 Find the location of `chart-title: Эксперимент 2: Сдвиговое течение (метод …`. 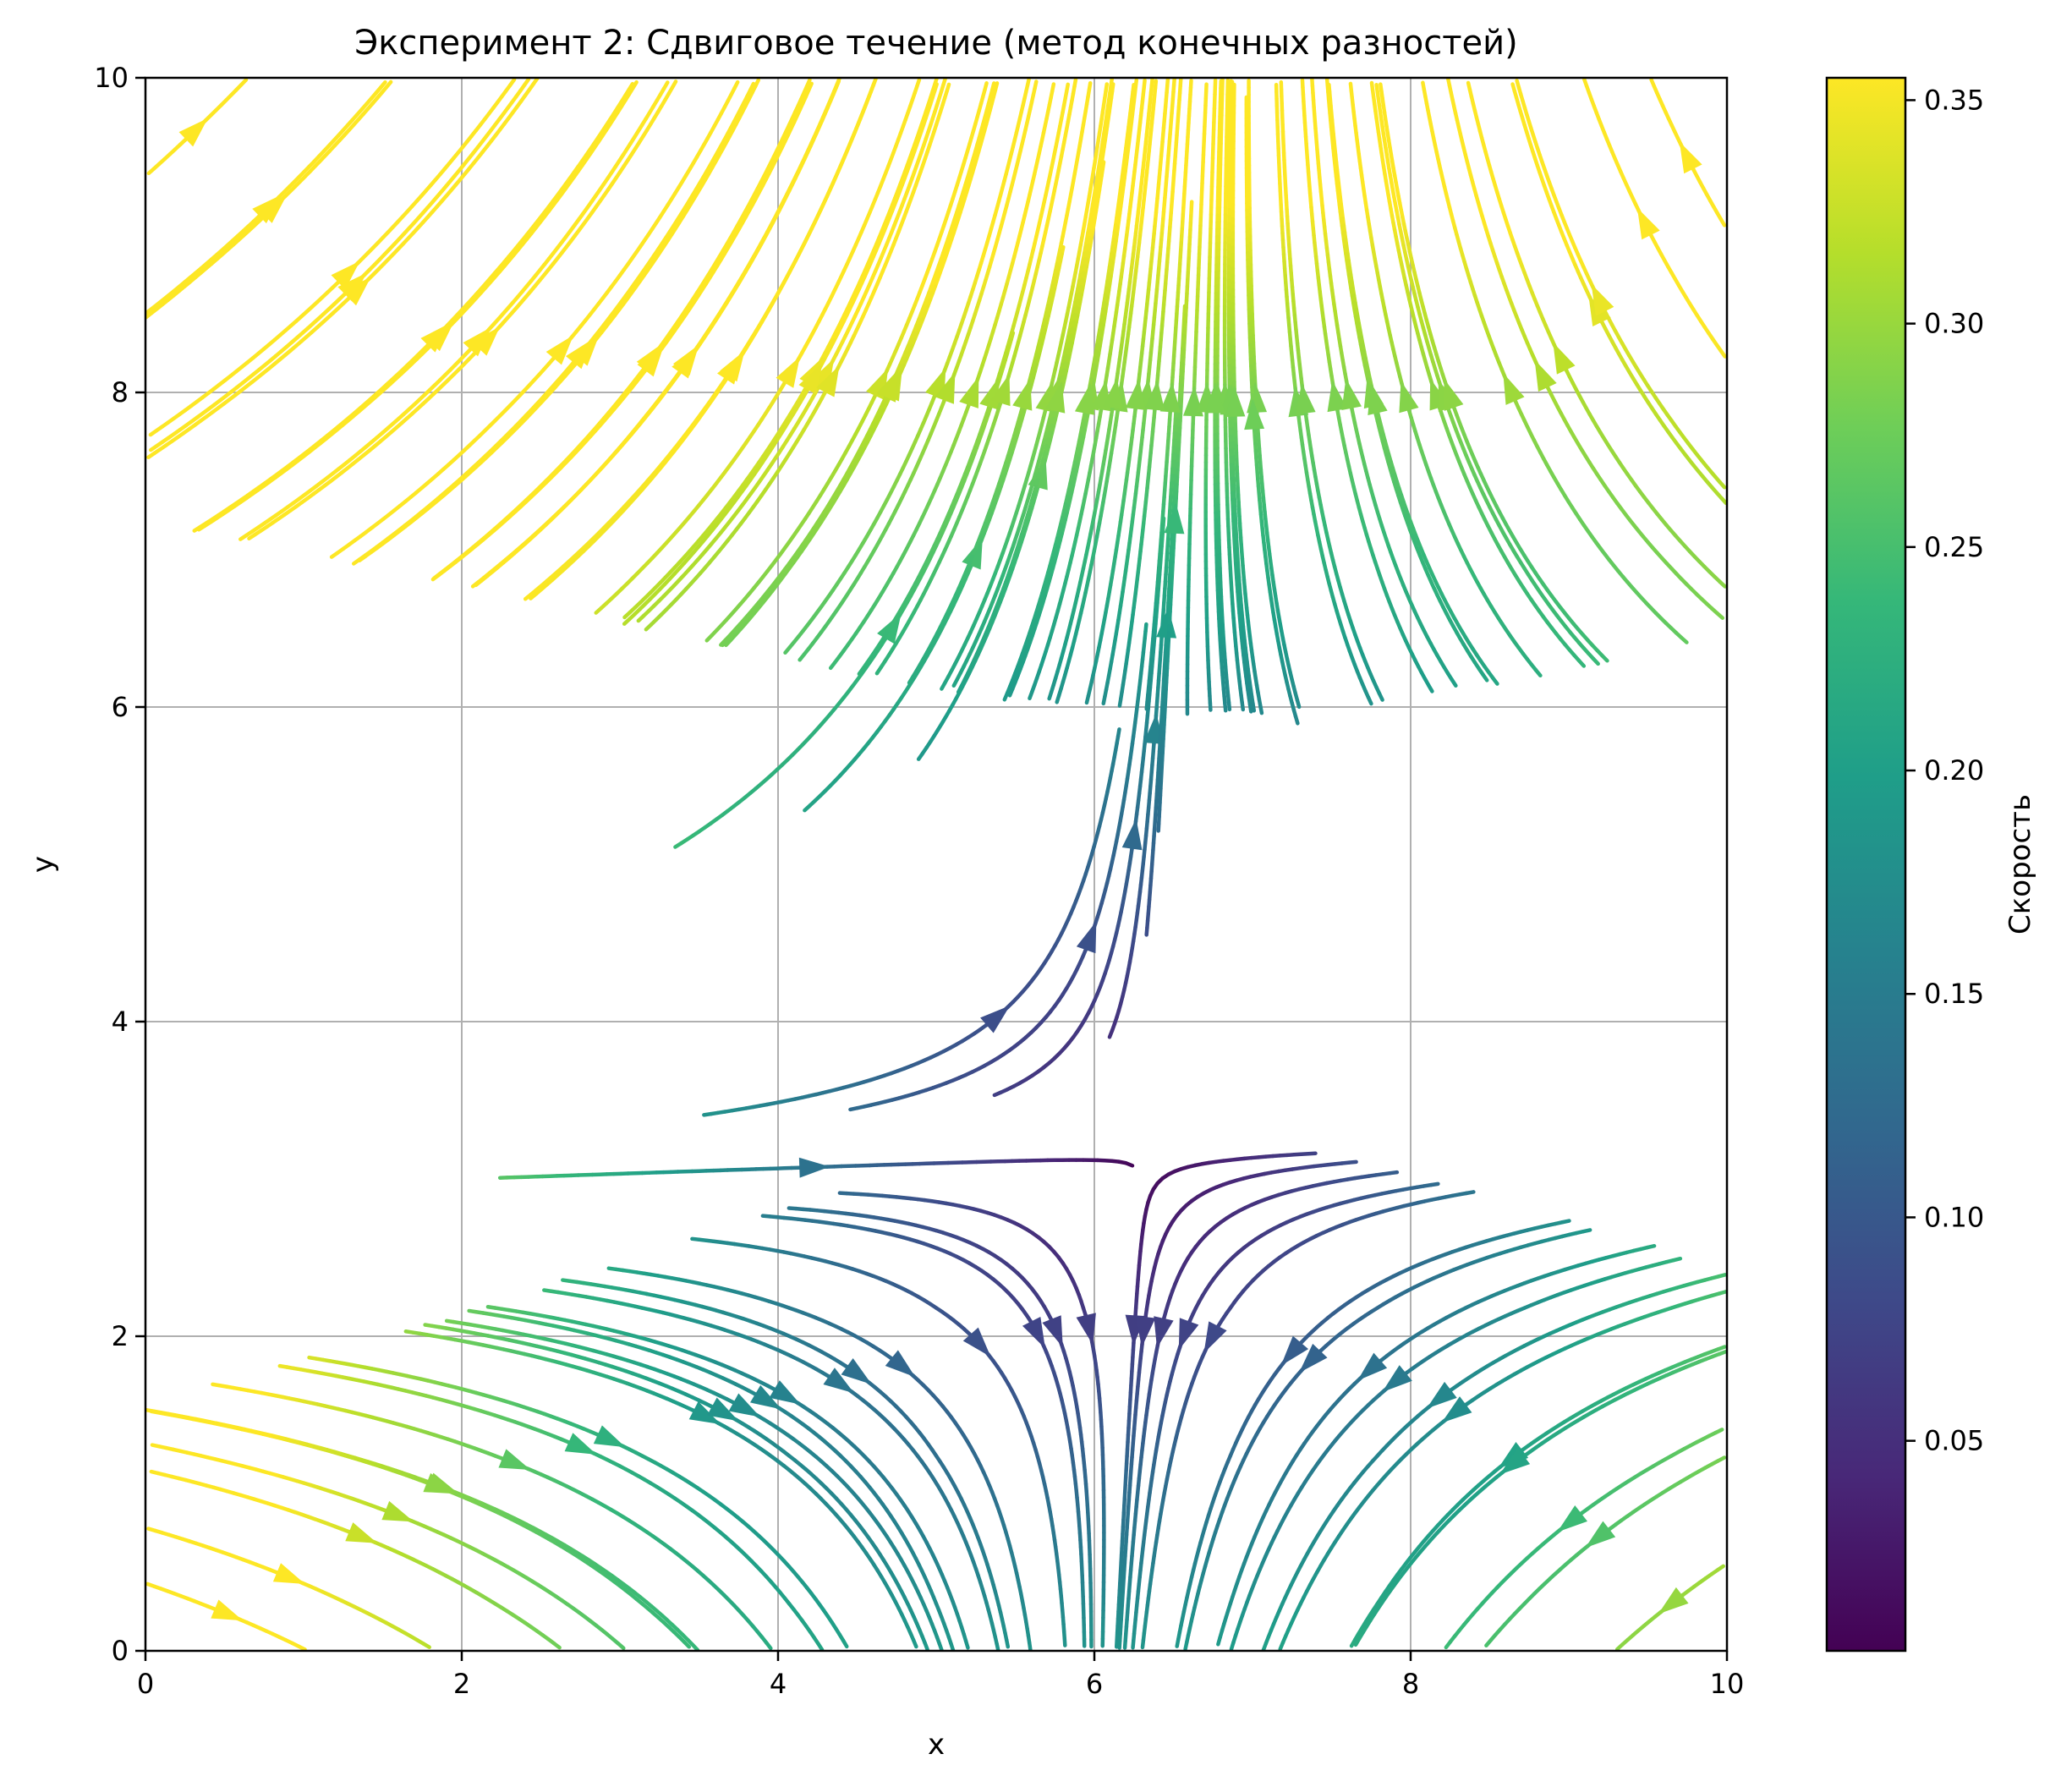

chart-title: Эксперимент 2: Сдвиговое течение (метод … is located at coordinates (936, 44).